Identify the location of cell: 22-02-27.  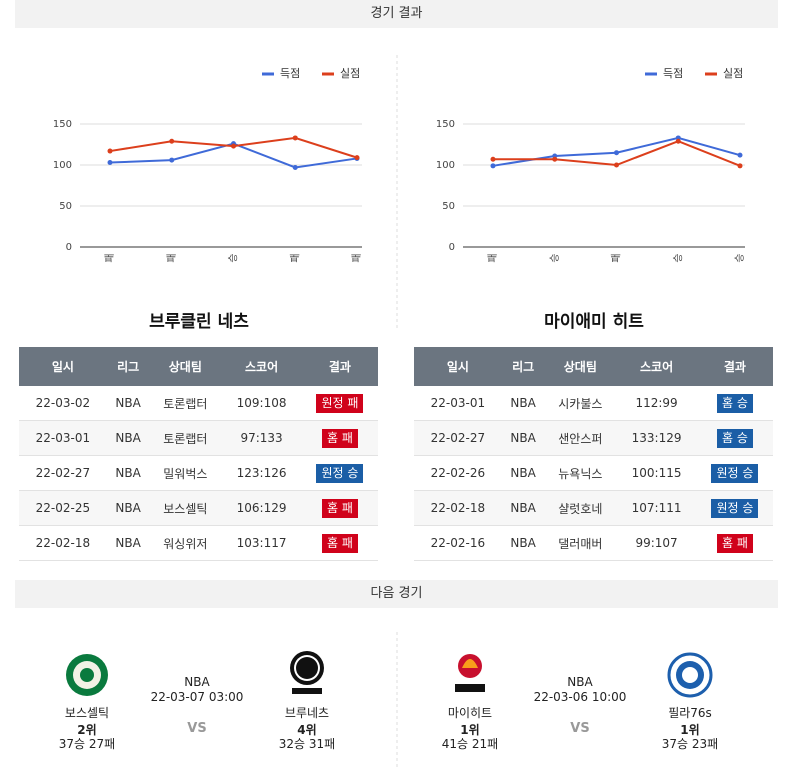
(458, 438).